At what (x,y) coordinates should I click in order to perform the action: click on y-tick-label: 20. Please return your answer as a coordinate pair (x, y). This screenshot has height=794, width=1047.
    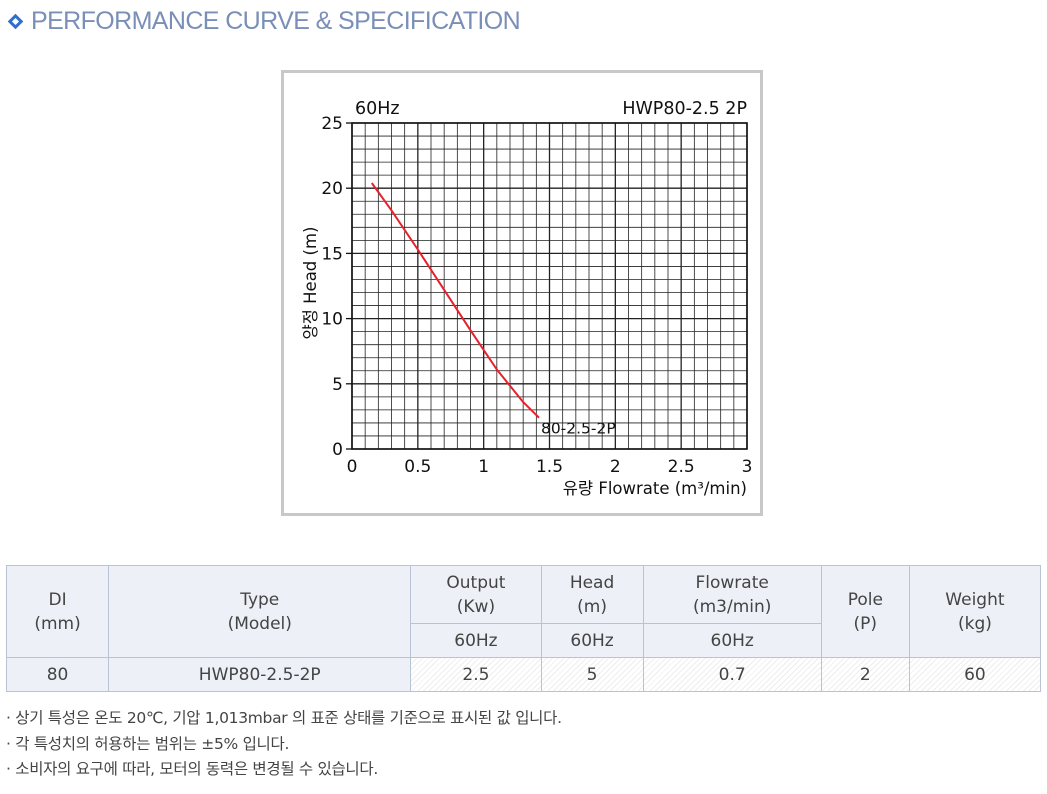
    Looking at the image, I should click on (332, 189).